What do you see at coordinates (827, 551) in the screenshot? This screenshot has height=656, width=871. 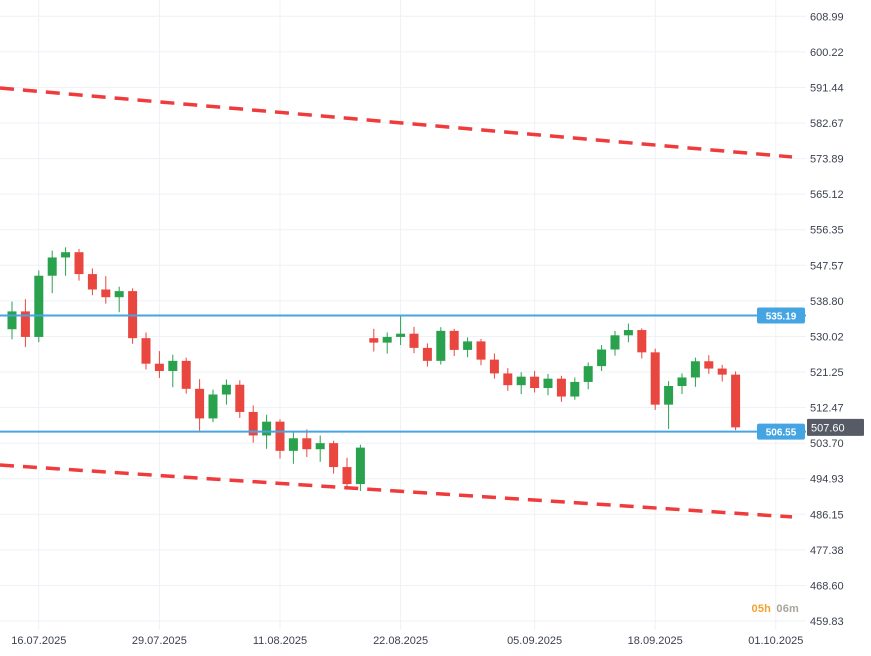 I see `price-axis-label: 477.38` at bounding box center [827, 551].